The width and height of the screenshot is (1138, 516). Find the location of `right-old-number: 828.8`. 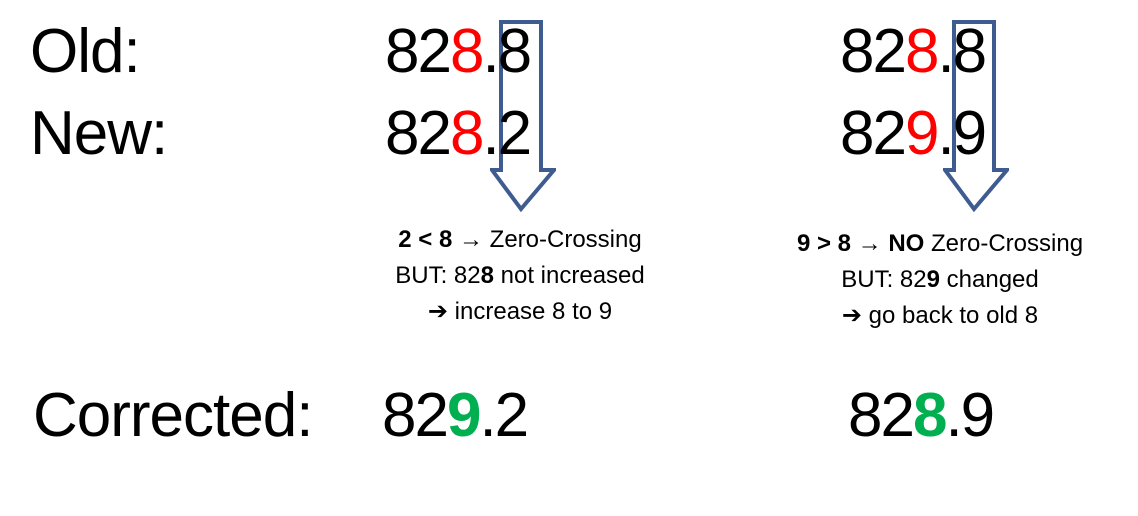

right-old-number: 828.8 is located at coordinates (913, 51).